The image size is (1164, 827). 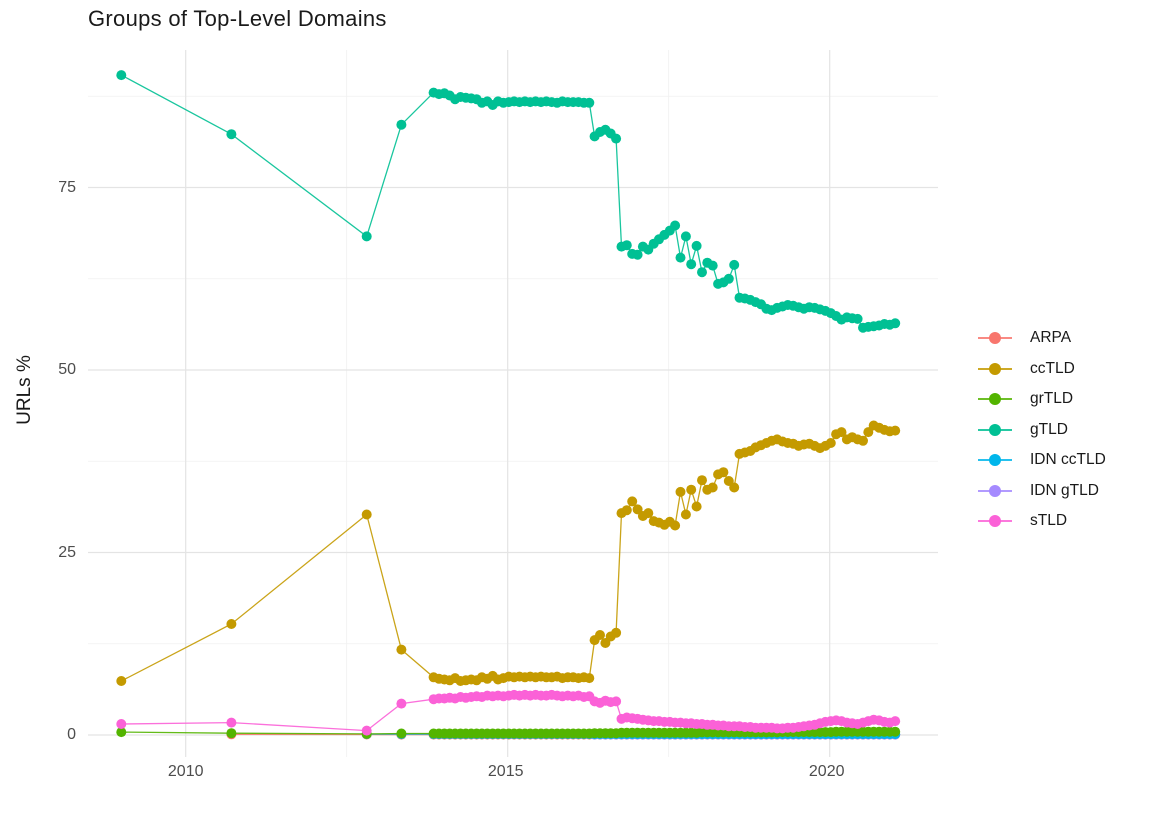 I want to click on legend-item-stld: sTLD, so click(x=1042, y=521).